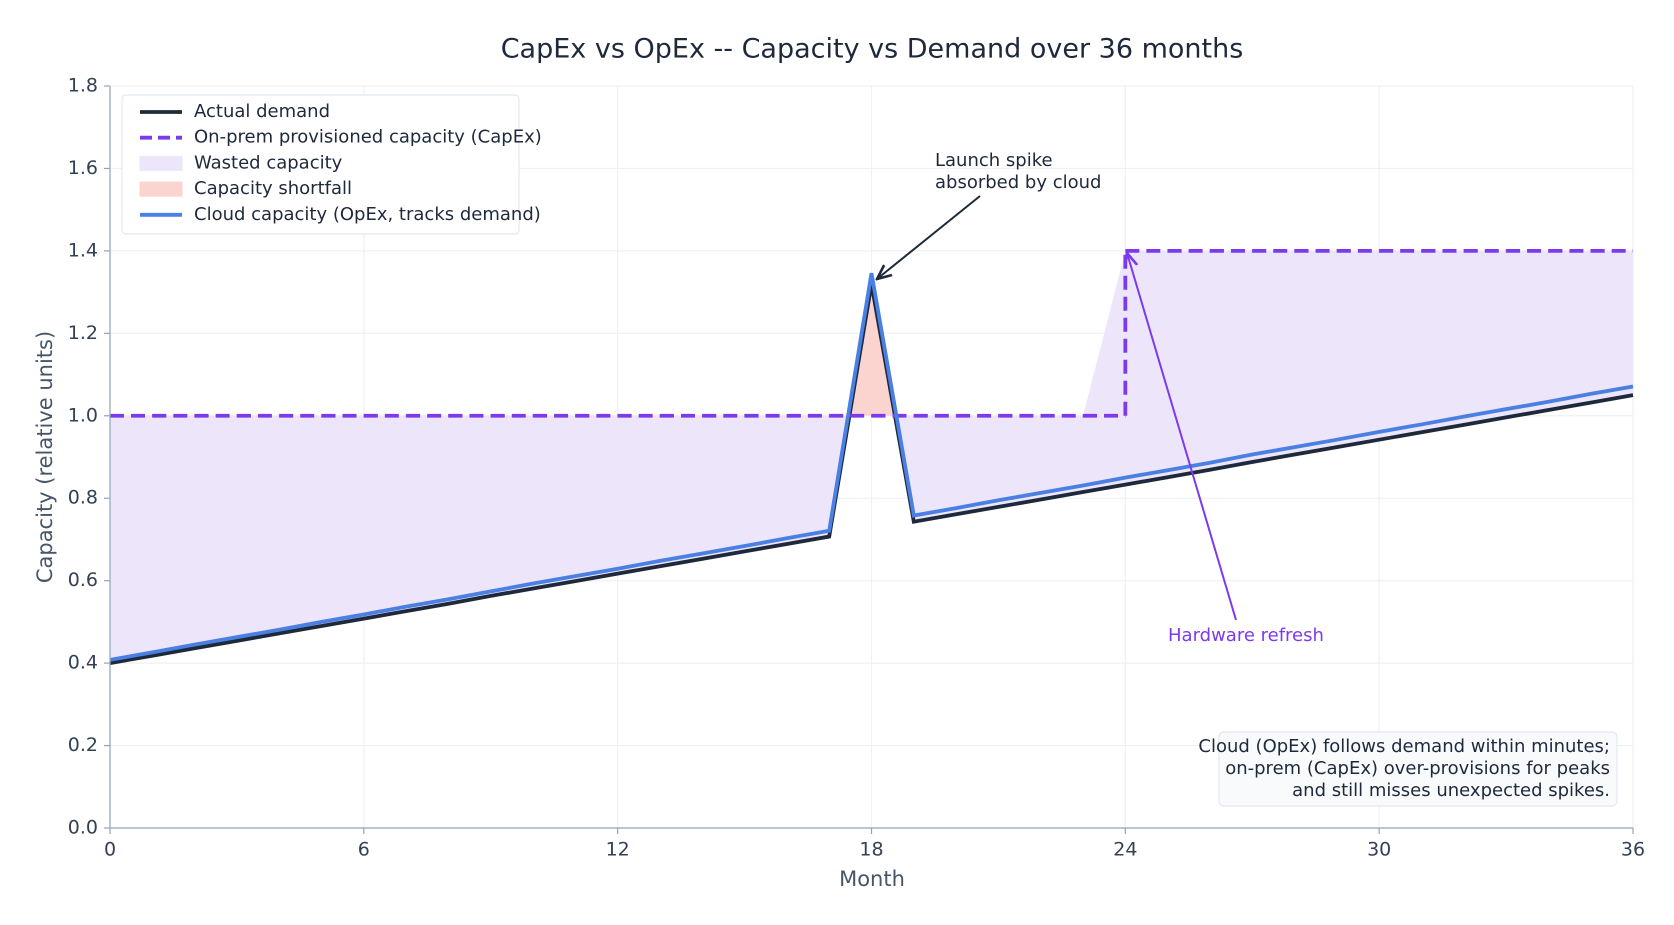 The width and height of the screenshot is (1674, 925). What do you see at coordinates (110, 850) in the screenshot?
I see `x-tick-label: 0` at bounding box center [110, 850].